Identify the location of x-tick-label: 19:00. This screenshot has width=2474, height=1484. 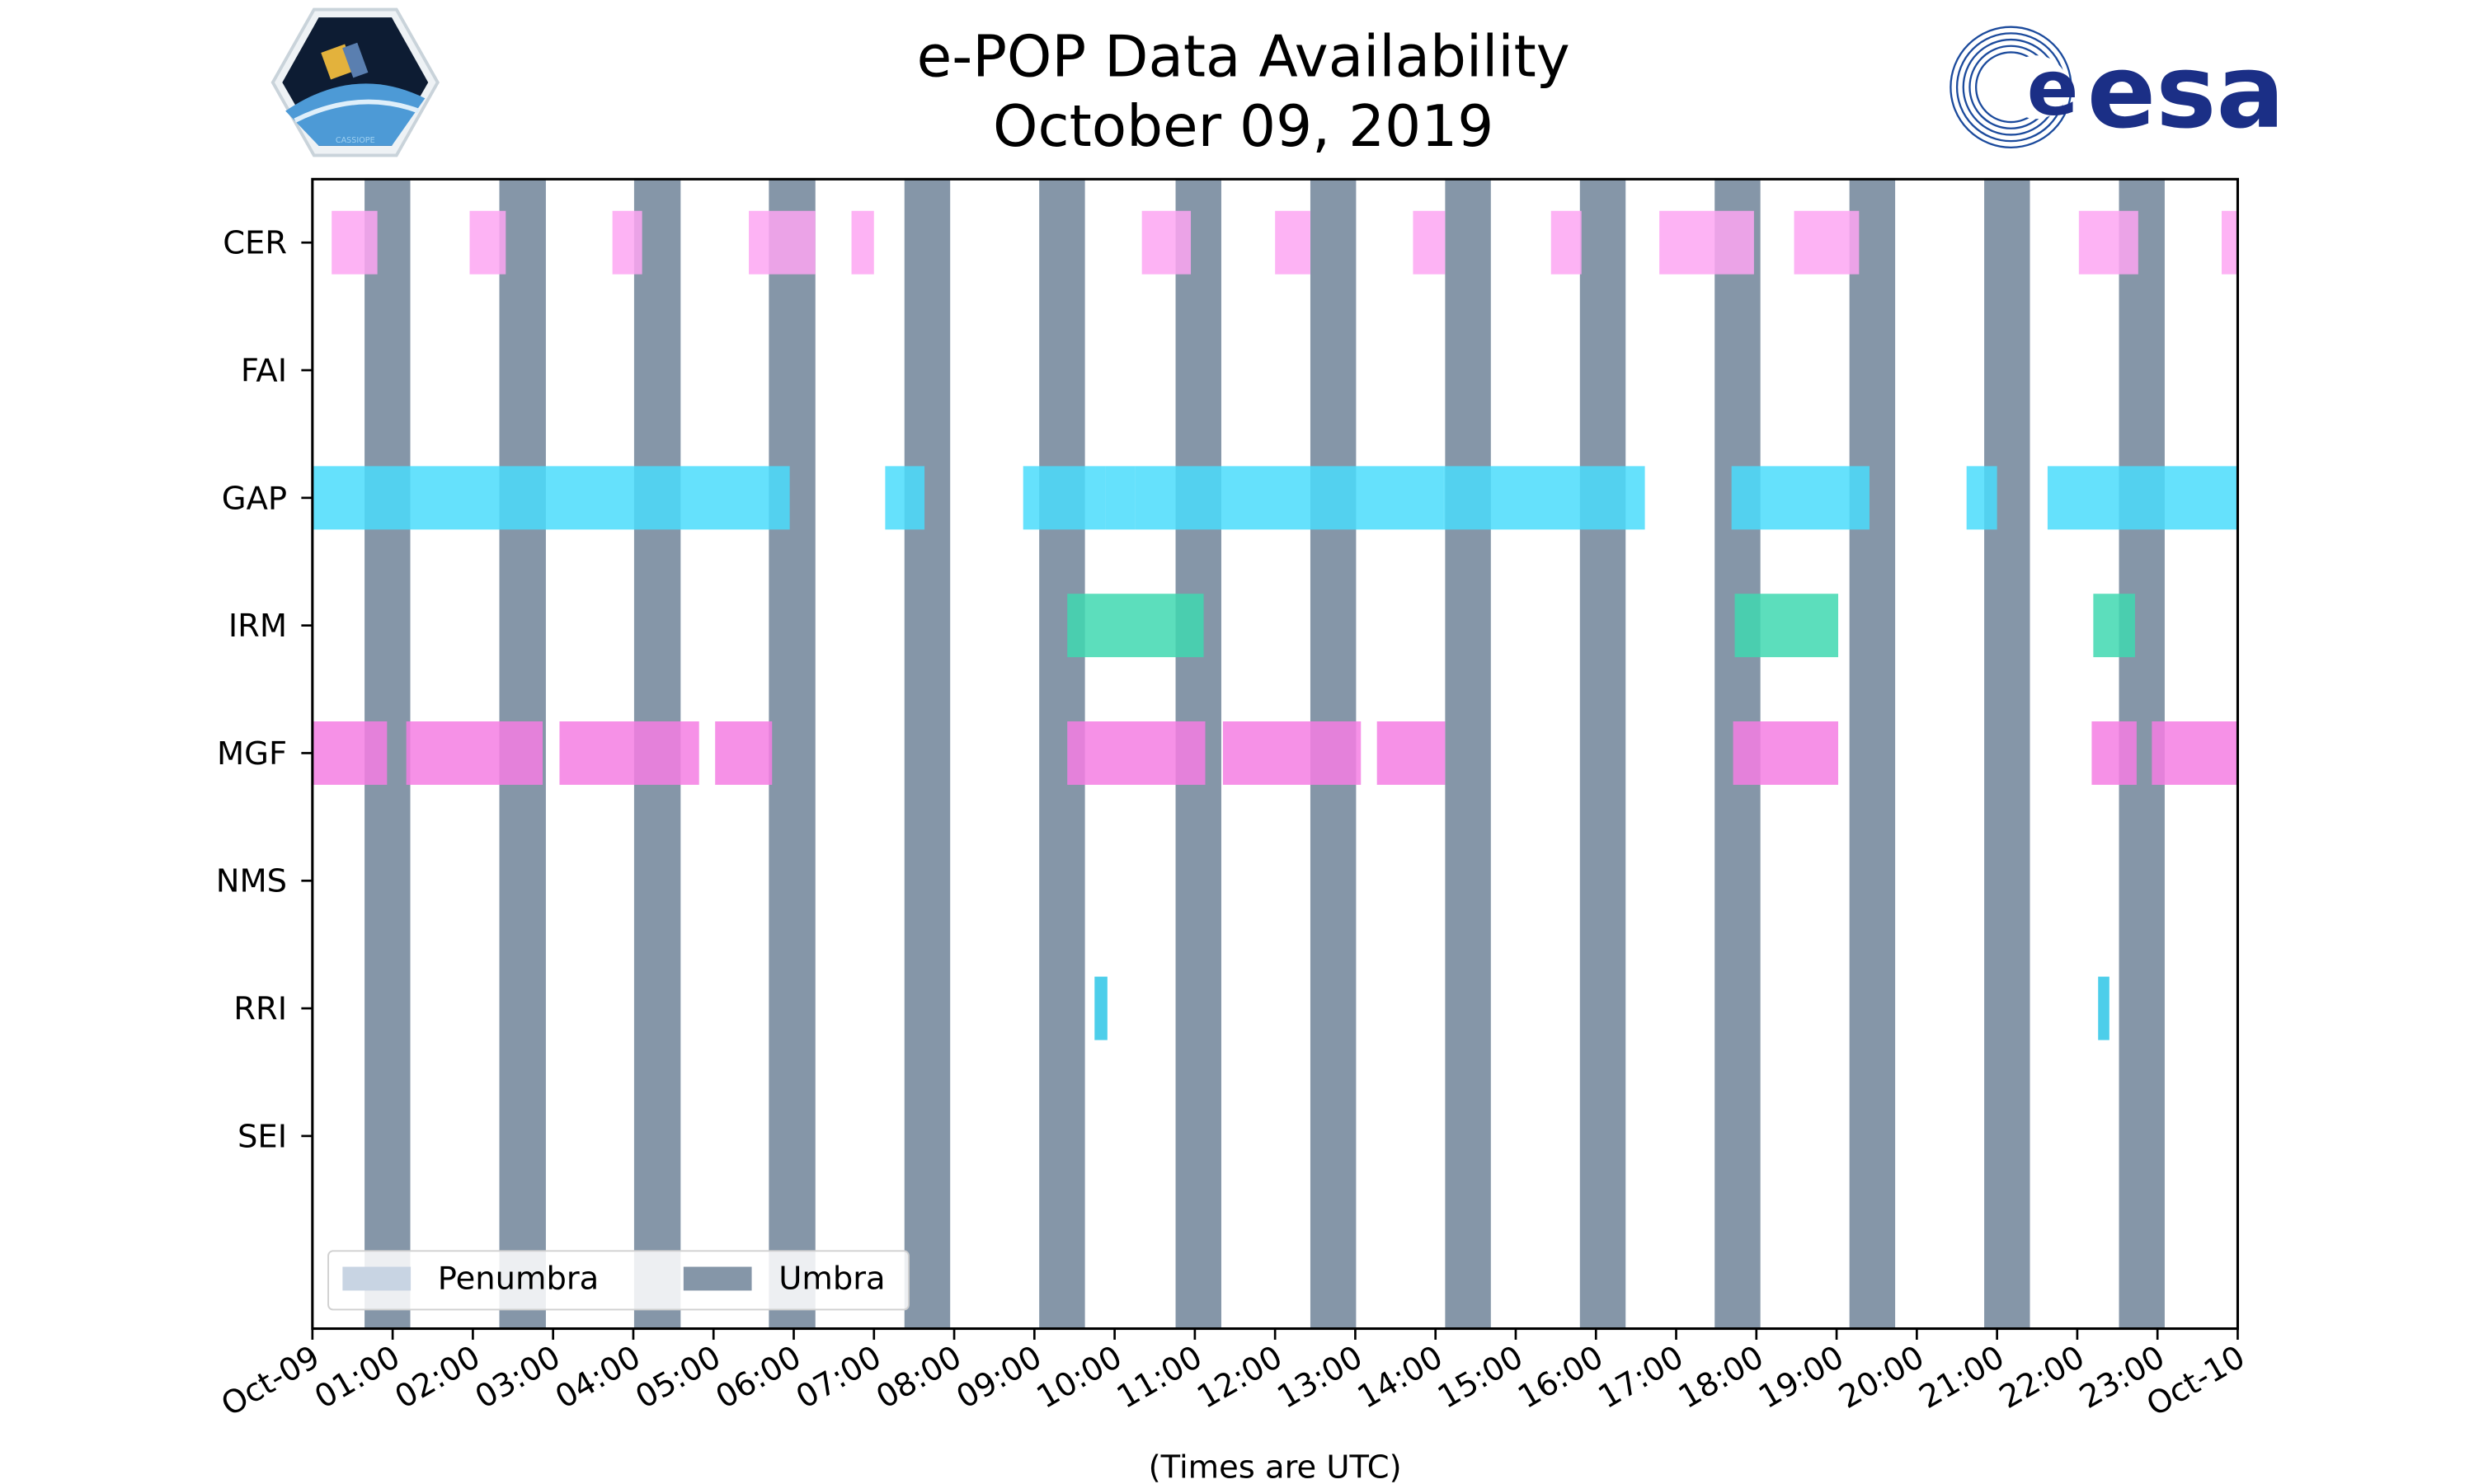
(1801, 1377).